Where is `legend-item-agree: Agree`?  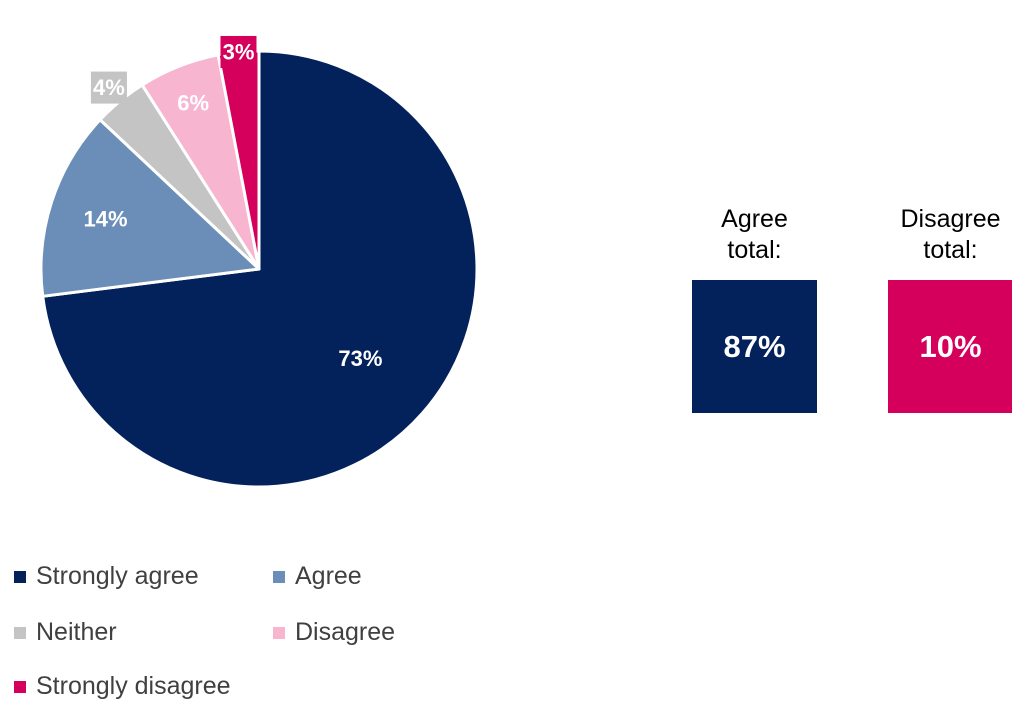
legend-item-agree: Agree is located at coordinates (317, 576).